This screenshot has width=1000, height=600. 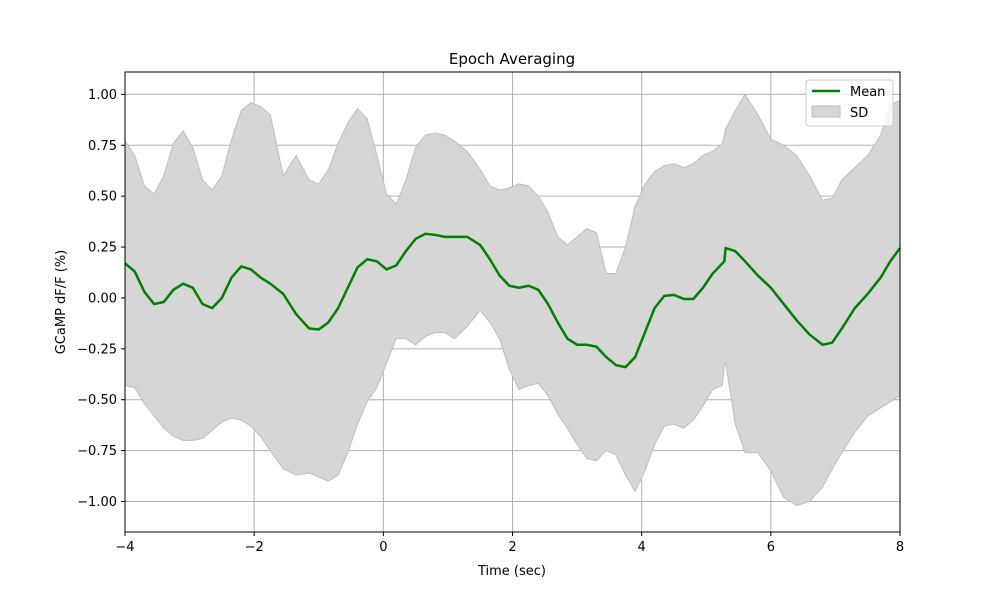 What do you see at coordinates (102, 298) in the screenshot?
I see `y-tick-label: 0.00` at bounding box center [102, 298].